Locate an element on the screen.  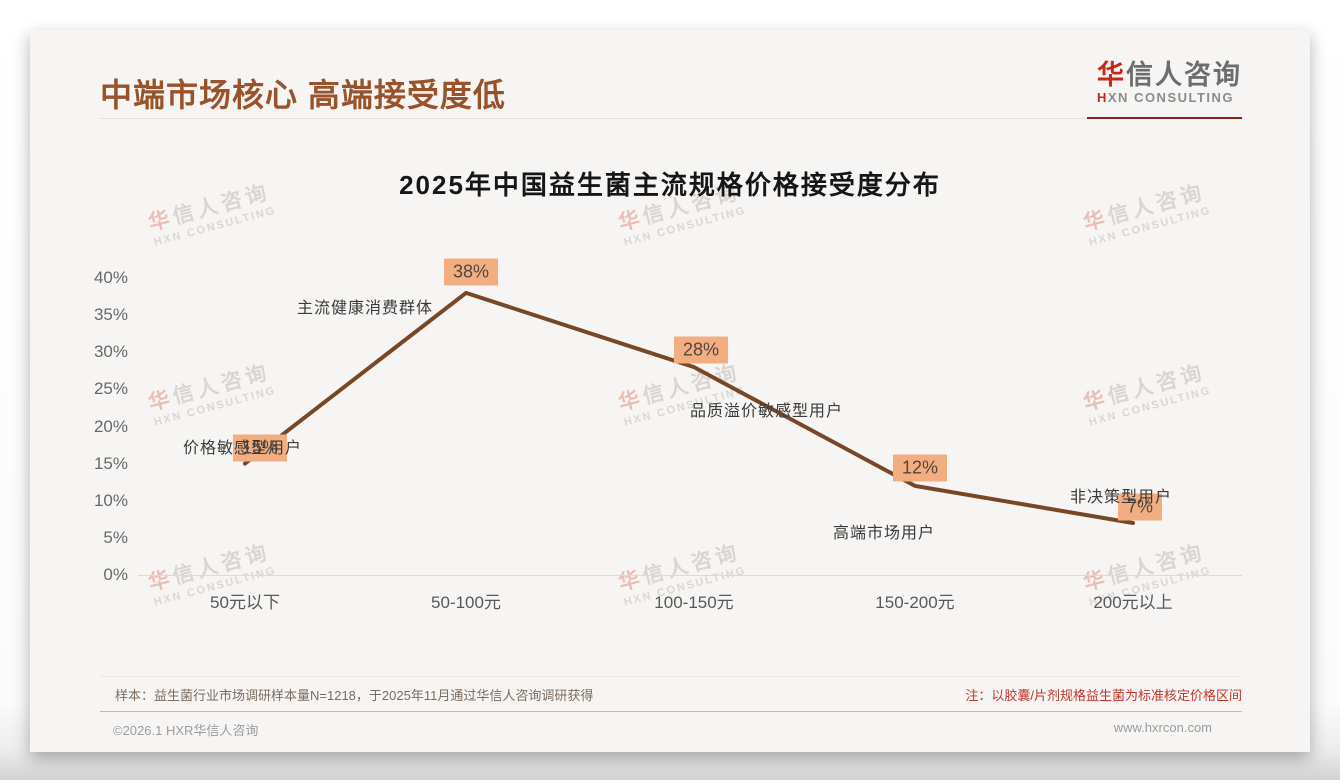
header-divider is located at coordinates (671, 118).